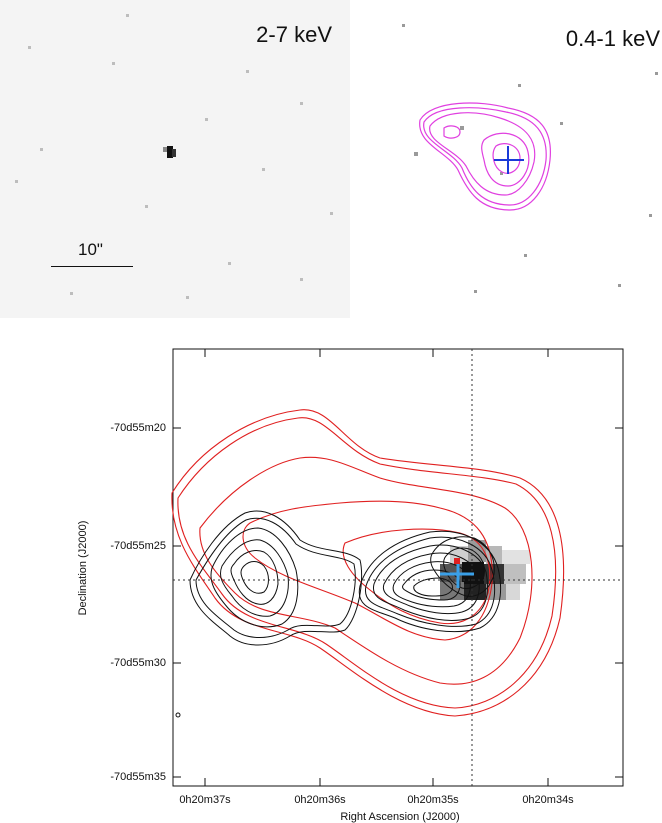 The height and width of the screenshot is (823, 662). Describe the element at coordinates (399, 817) in the screenshot. I see `x-axis-label: Right Ascension (J2000)` at that location.